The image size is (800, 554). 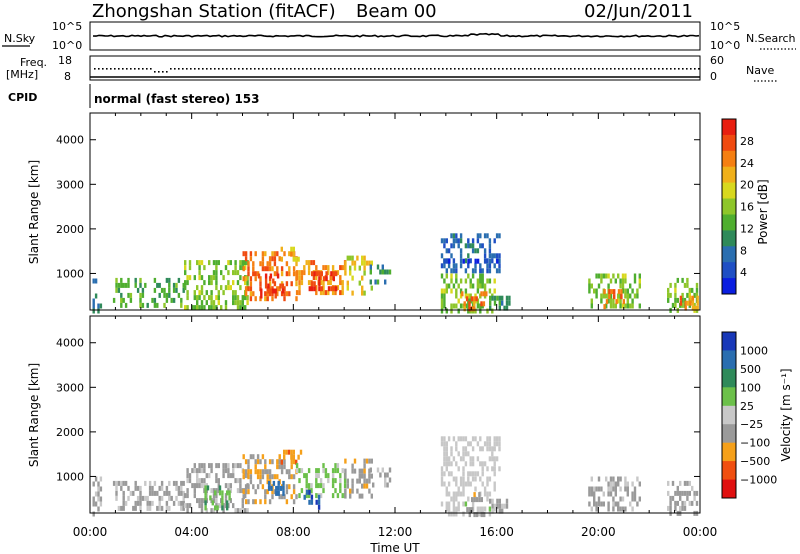 I want to click on y-tick-label: 3000, so click(x=70, y=387).